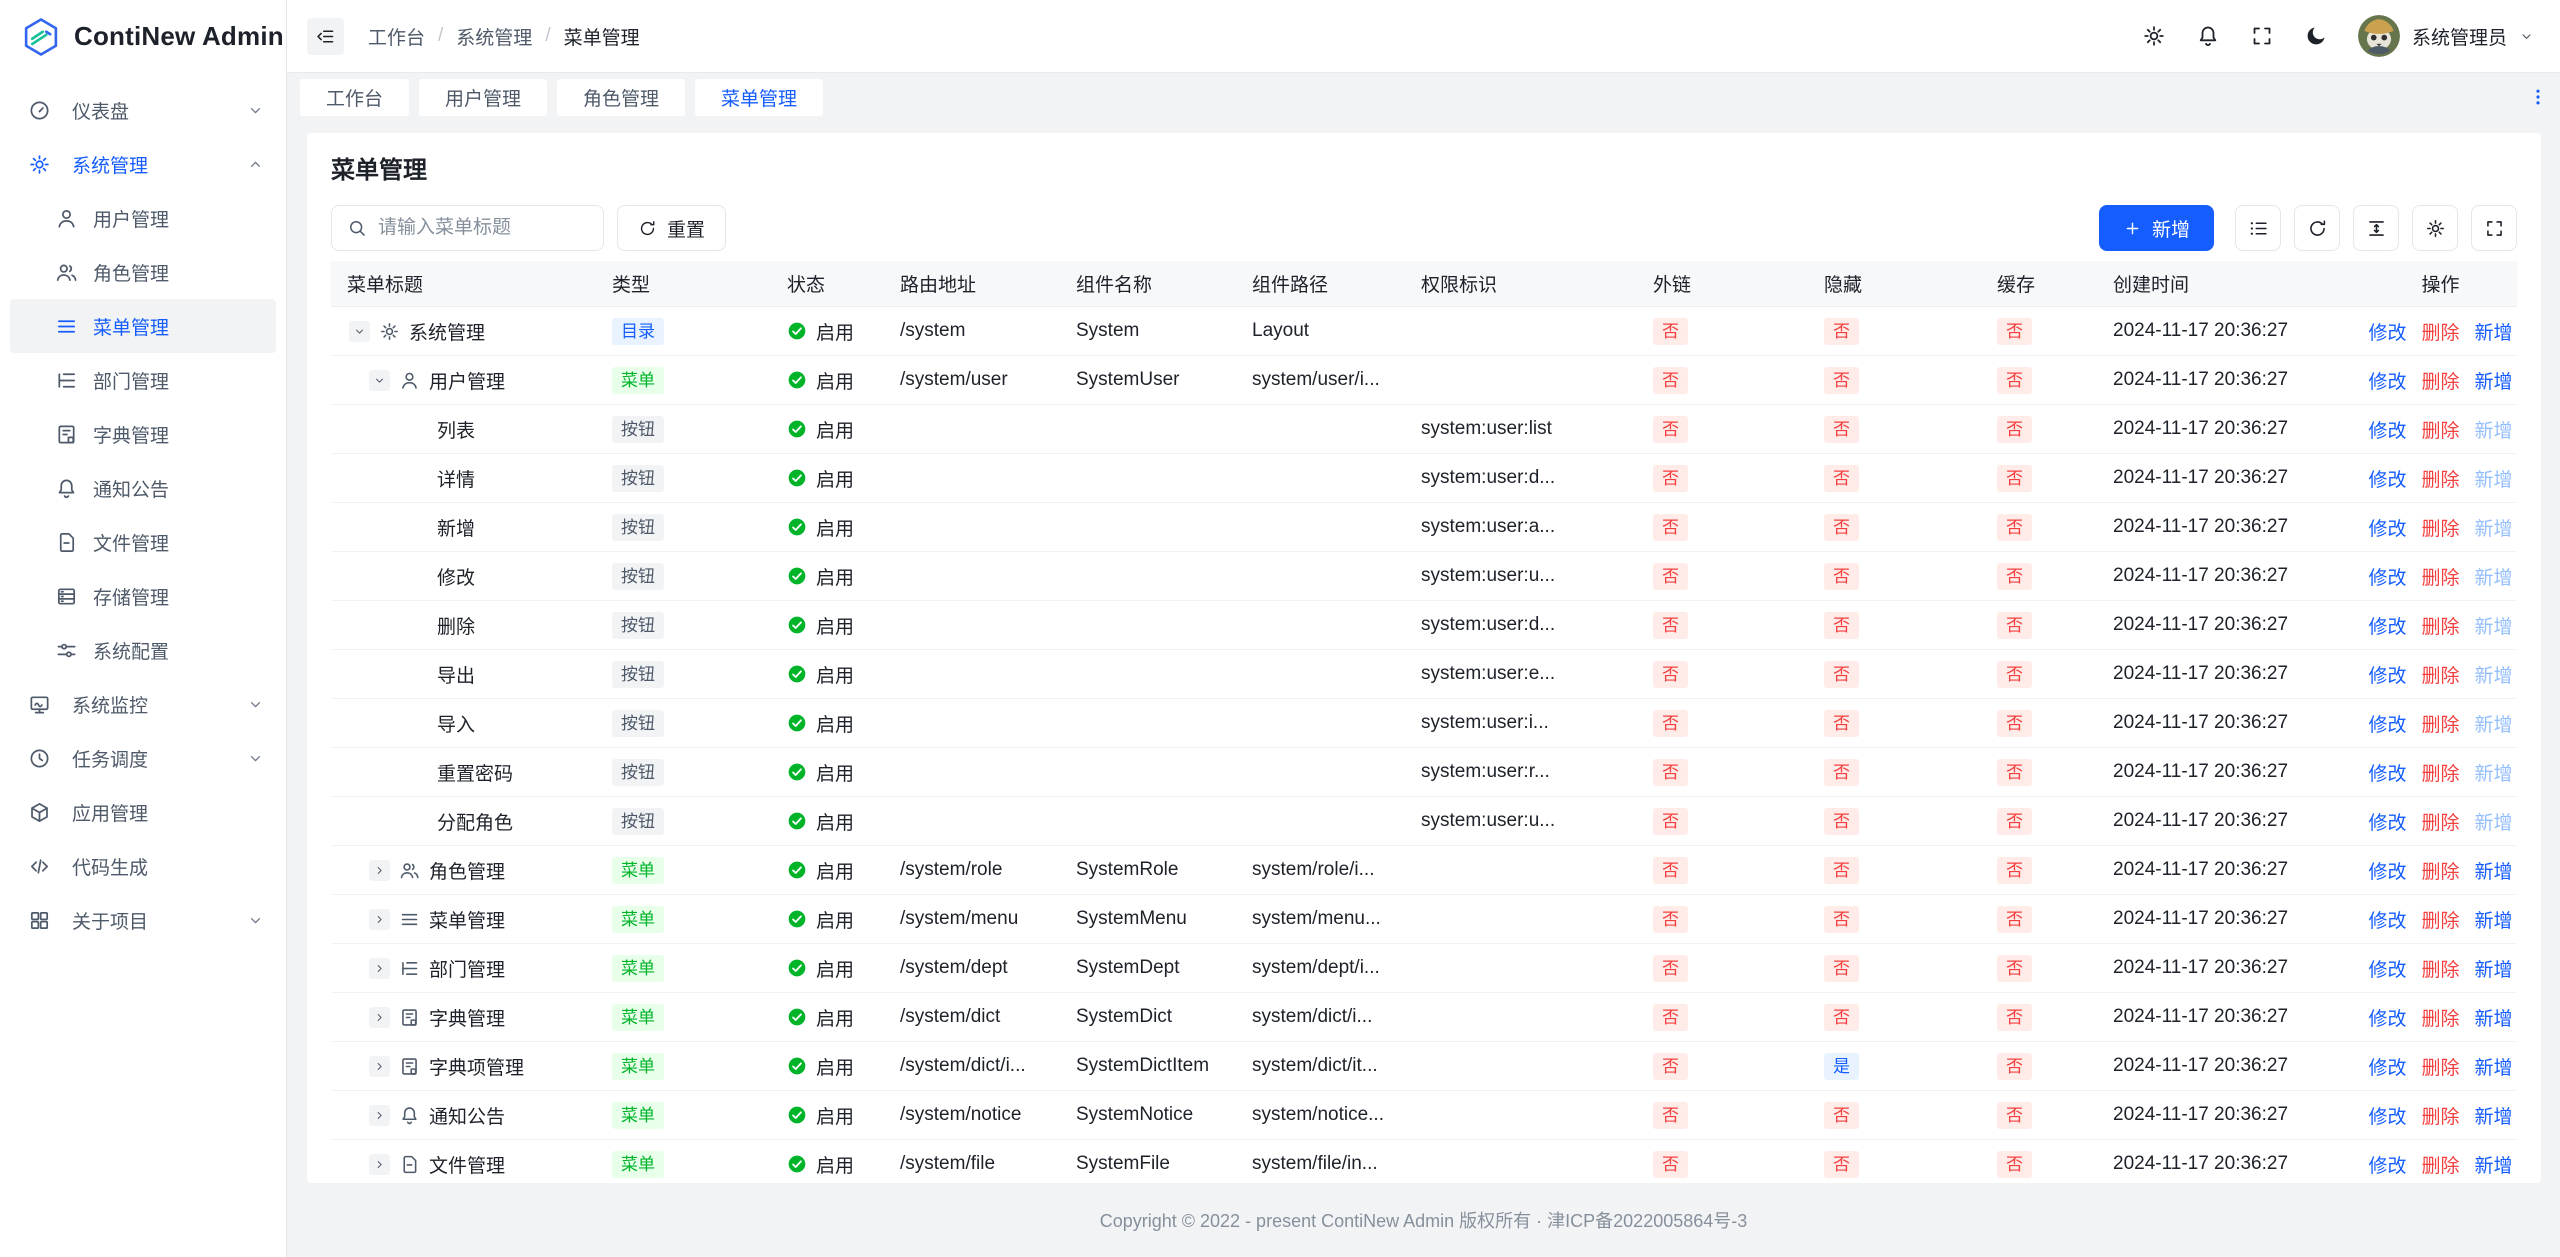 This screenshot has height=1257, width=2560. I want to click on column-settings-button, so click(2435, 228).